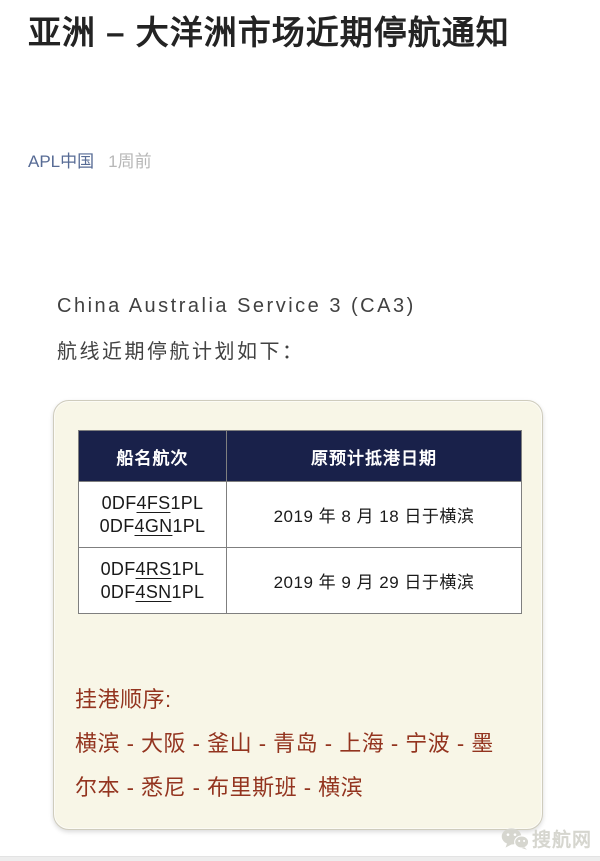 The image size is (600, 861). I want to click on vessel-code: 0DF4SN1PL, so click(152, 591).